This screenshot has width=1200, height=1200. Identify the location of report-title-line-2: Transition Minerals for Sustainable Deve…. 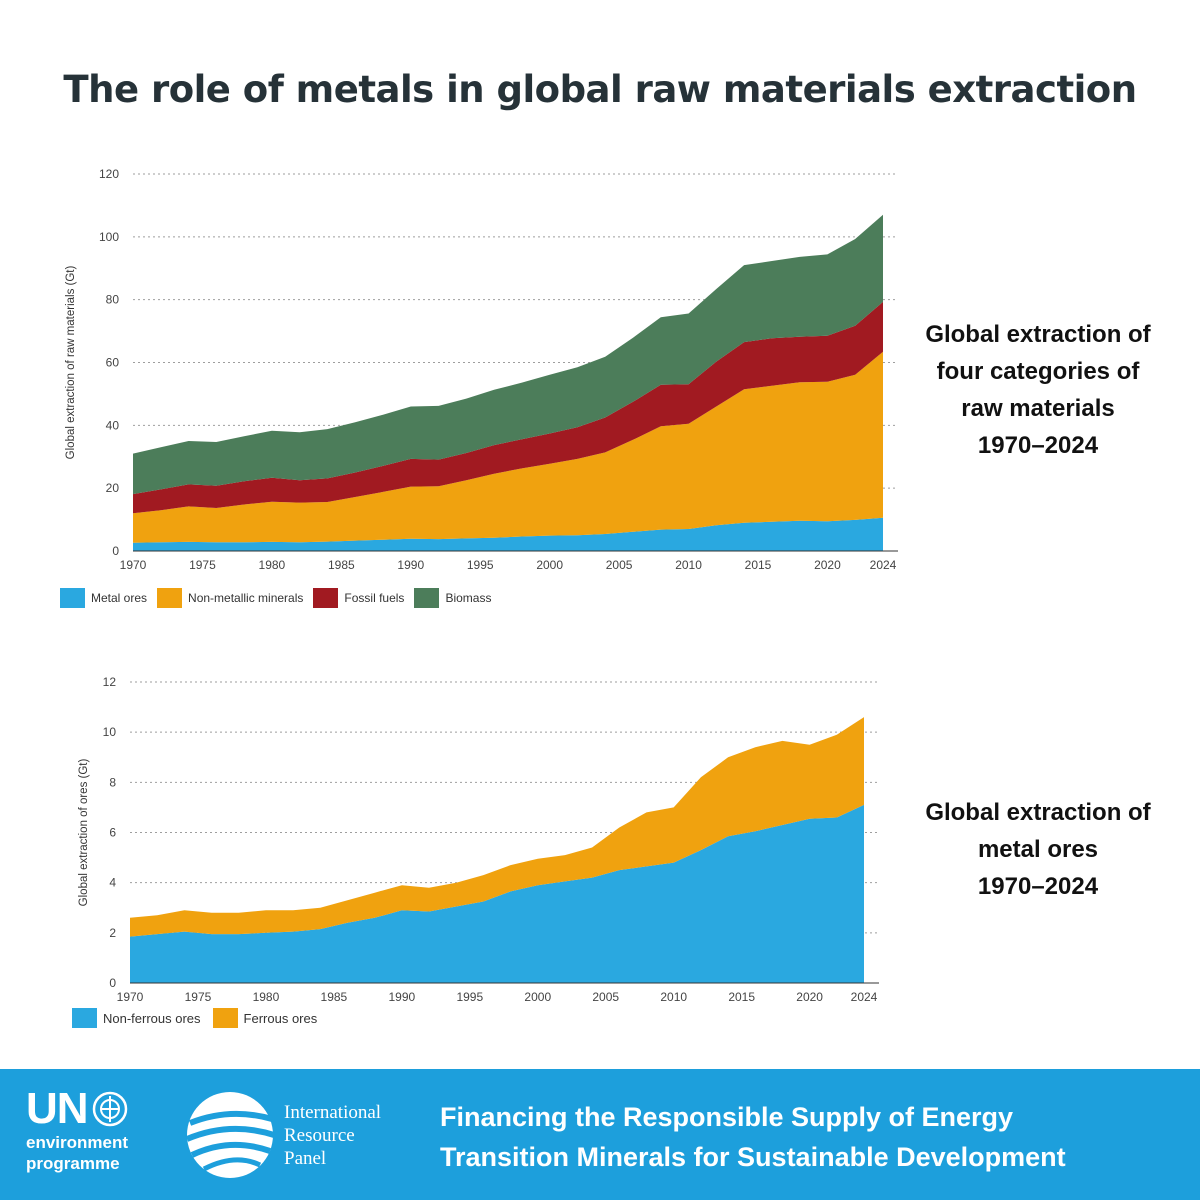
(753, 1157).